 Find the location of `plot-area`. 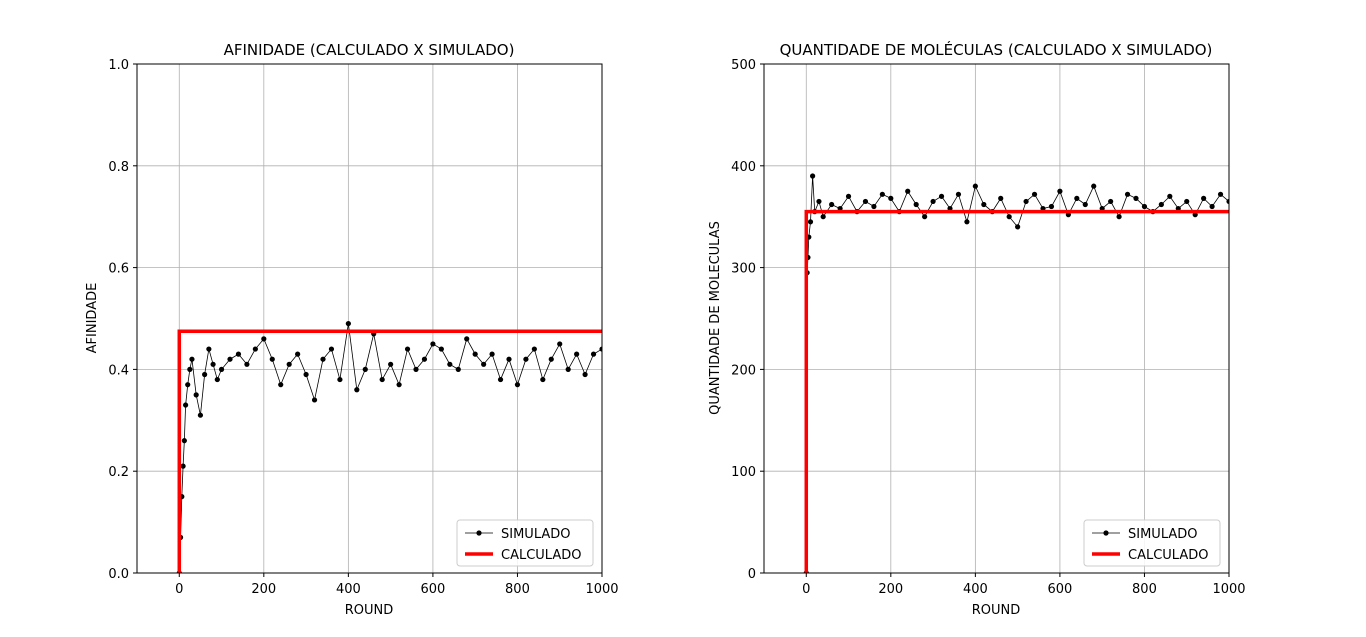

plot-area is located at coordinates (389, 446).